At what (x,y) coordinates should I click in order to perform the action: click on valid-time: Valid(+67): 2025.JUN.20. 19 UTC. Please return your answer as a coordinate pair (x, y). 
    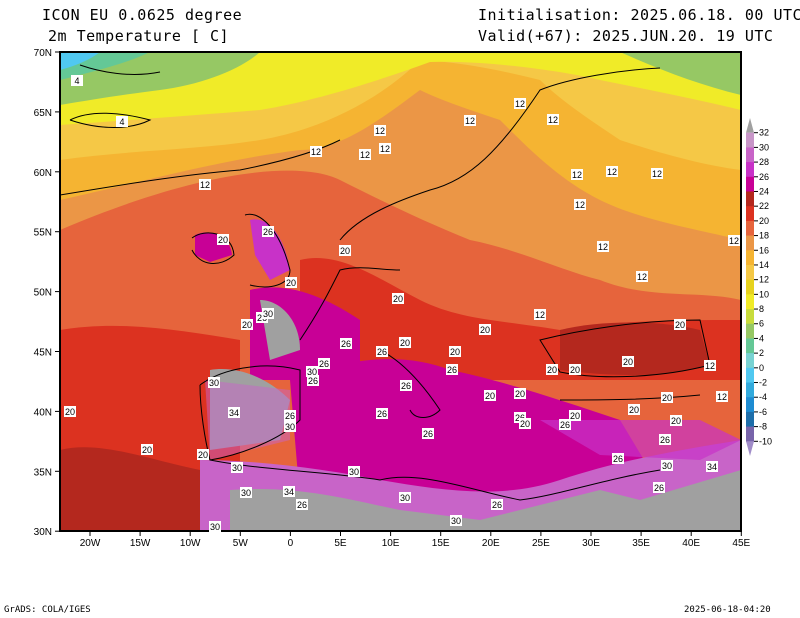
    Looking at the image, I should click on (626, 36).